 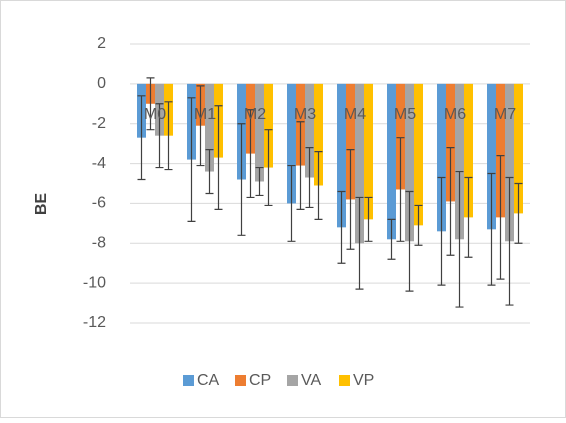 I want to click on x-tick-label: M1, so click(x=205, y=114).